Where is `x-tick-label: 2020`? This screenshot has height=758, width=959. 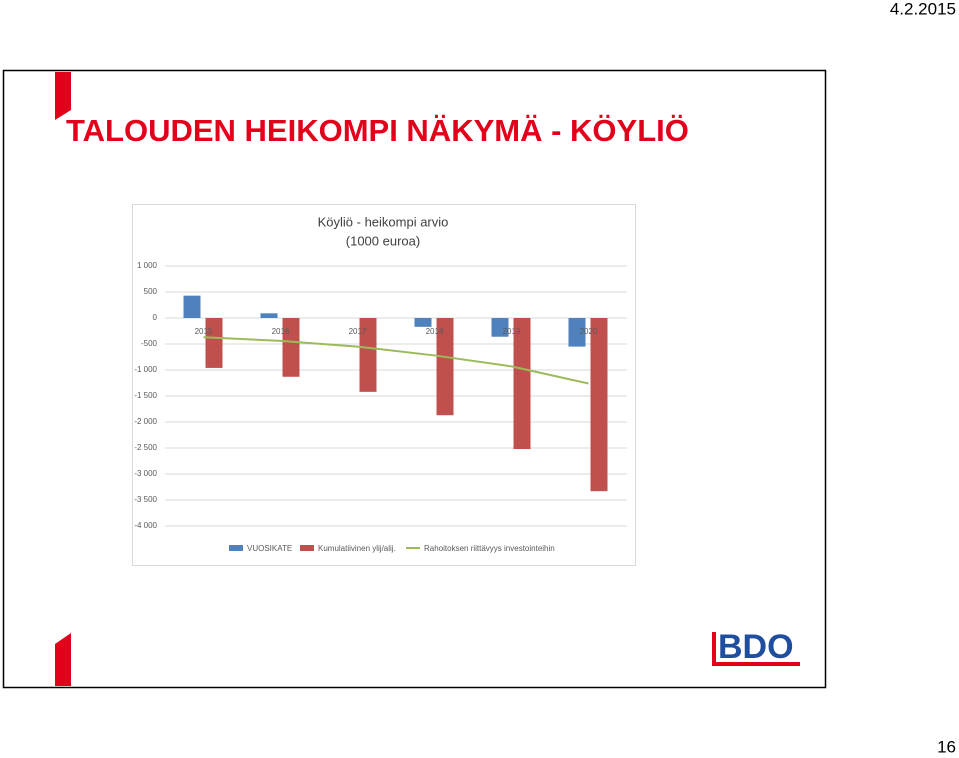
x-tick-label: 2020 is located at coordinates (589, 331).